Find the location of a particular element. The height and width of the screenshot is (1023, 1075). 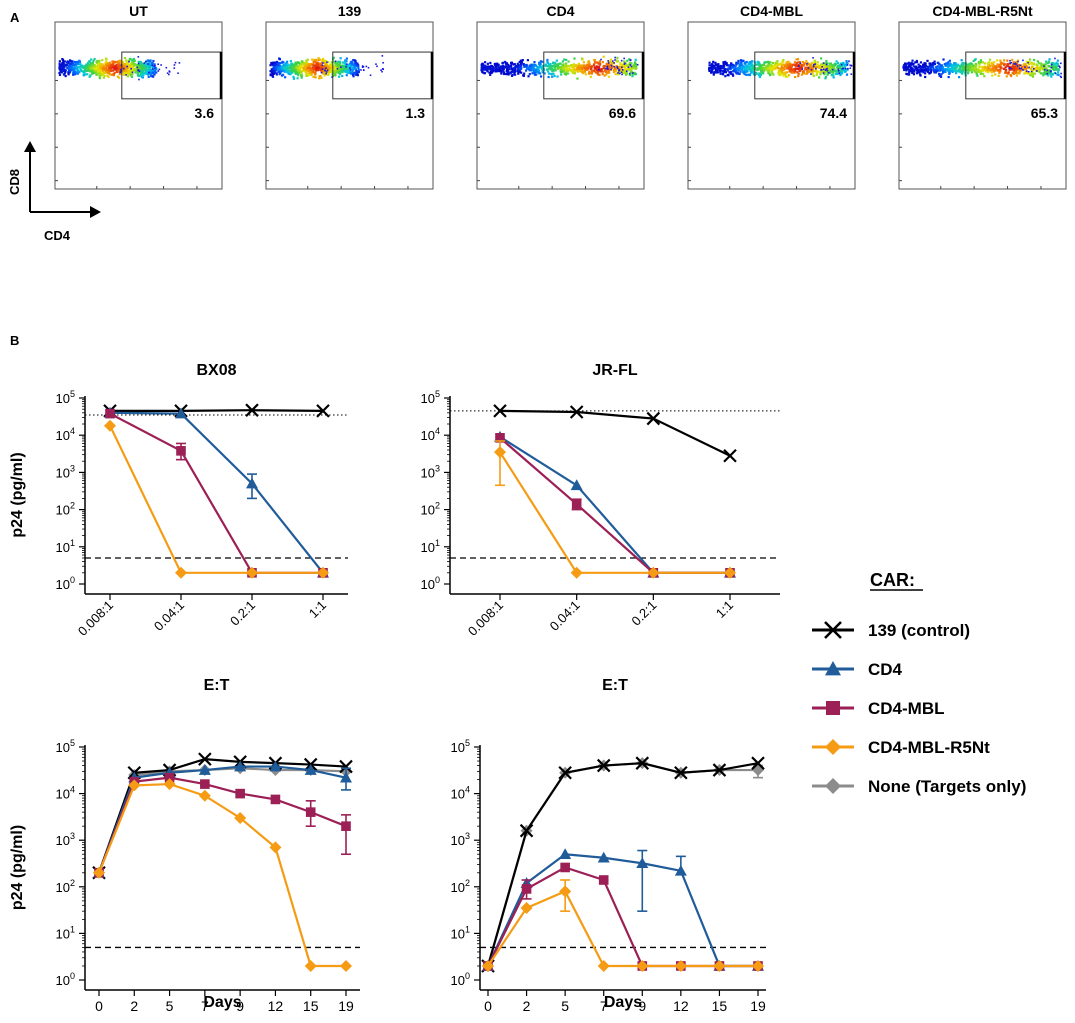

marker-mbl is located at coordinates (603, 880).